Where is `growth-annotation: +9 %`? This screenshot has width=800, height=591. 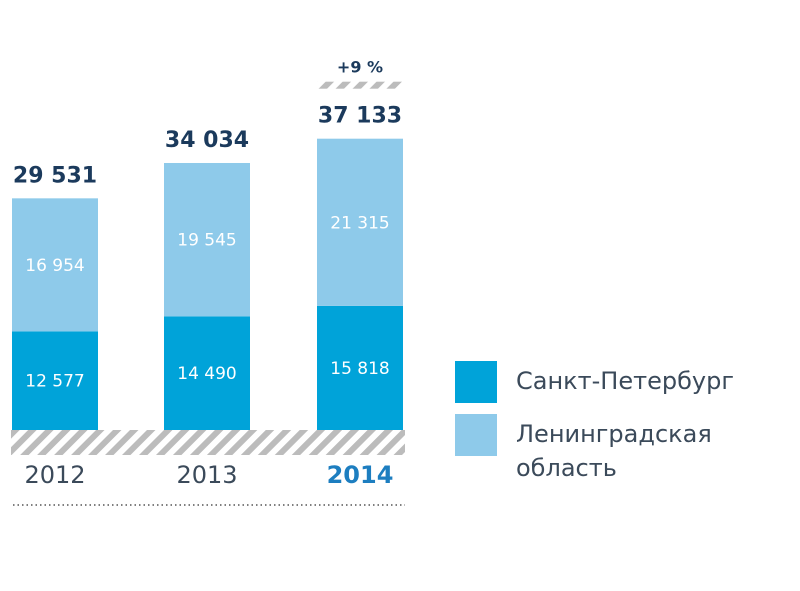
growth-annotation: +9 % is located at coordinates (360, 67).